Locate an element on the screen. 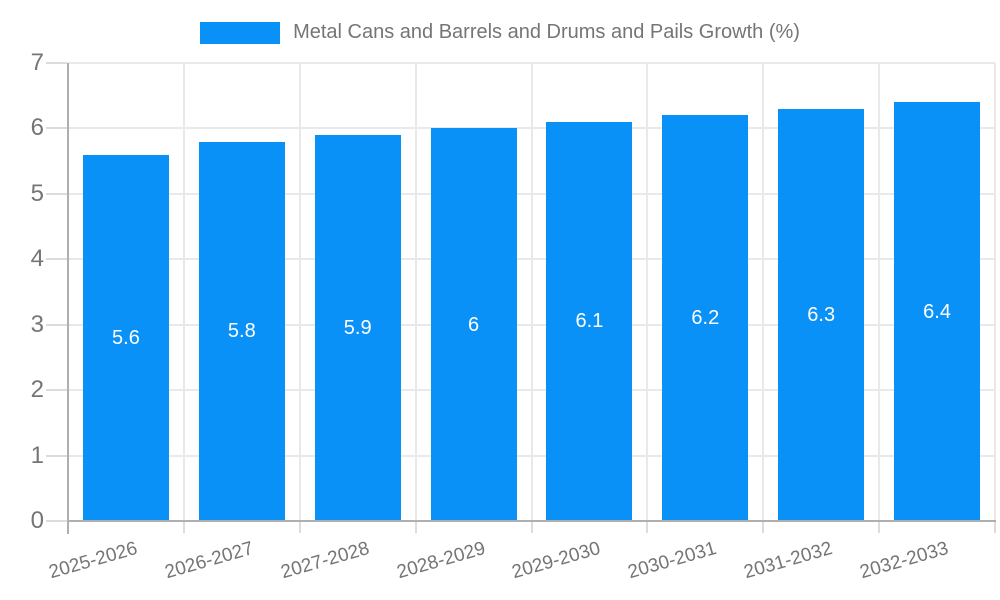 The width and height of the screenshot is (1000, 600). bar-2027-2028 is located at coordinates (357, 327).